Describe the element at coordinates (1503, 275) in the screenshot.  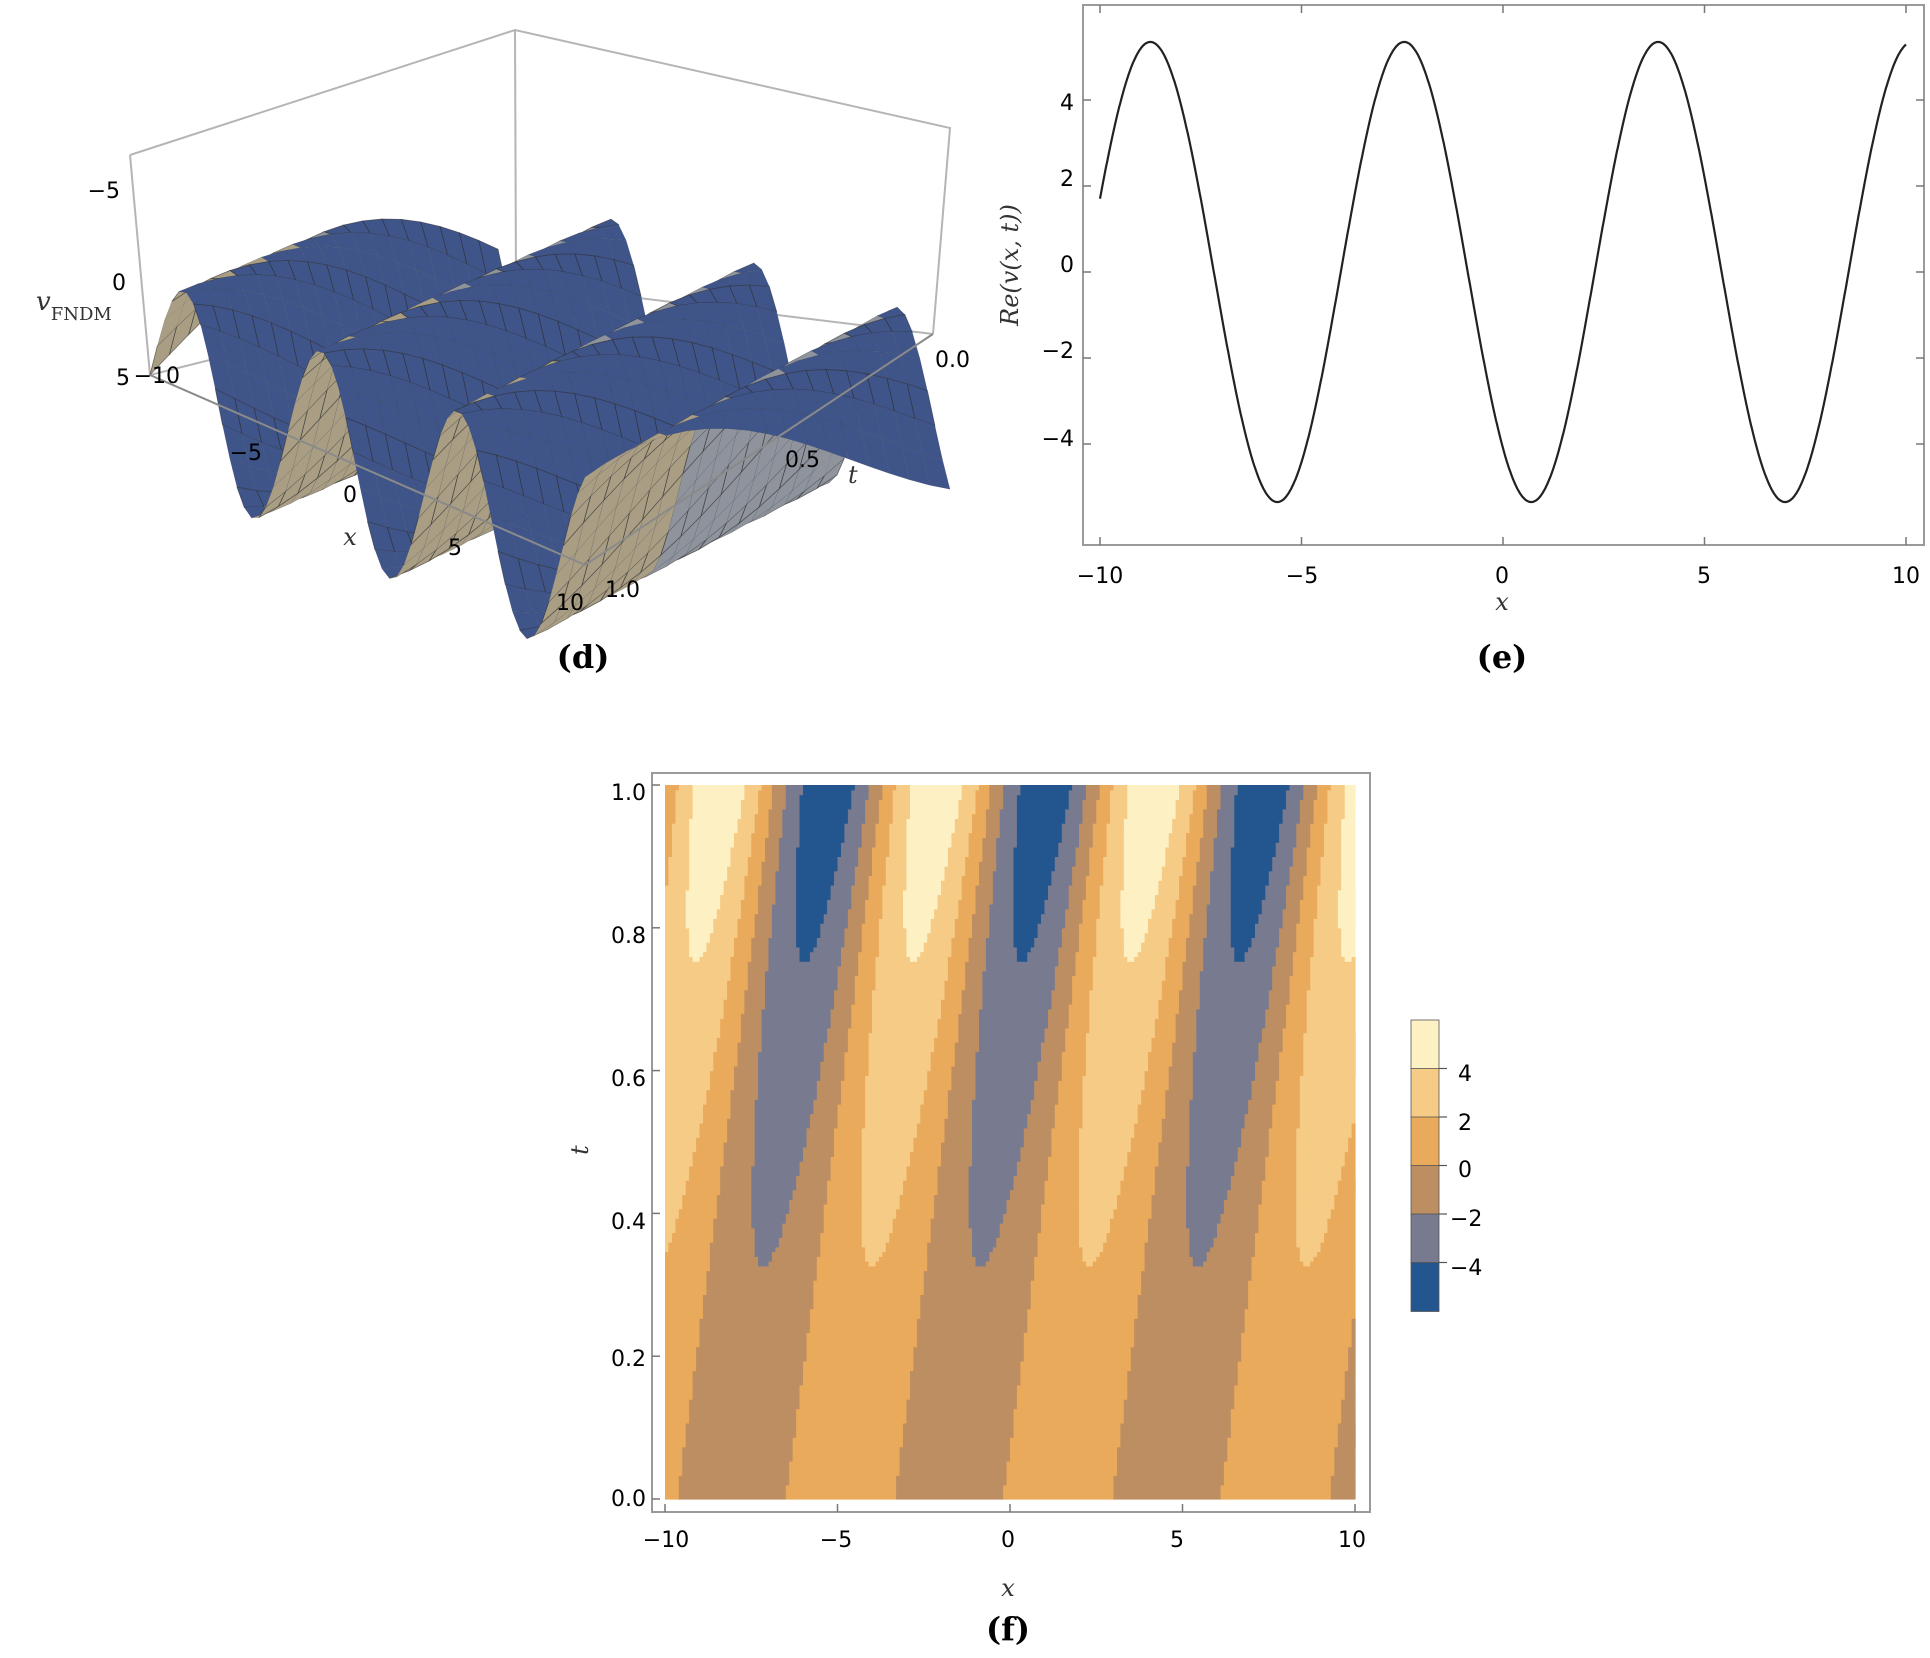
I see `line-plot-frame` at that location.